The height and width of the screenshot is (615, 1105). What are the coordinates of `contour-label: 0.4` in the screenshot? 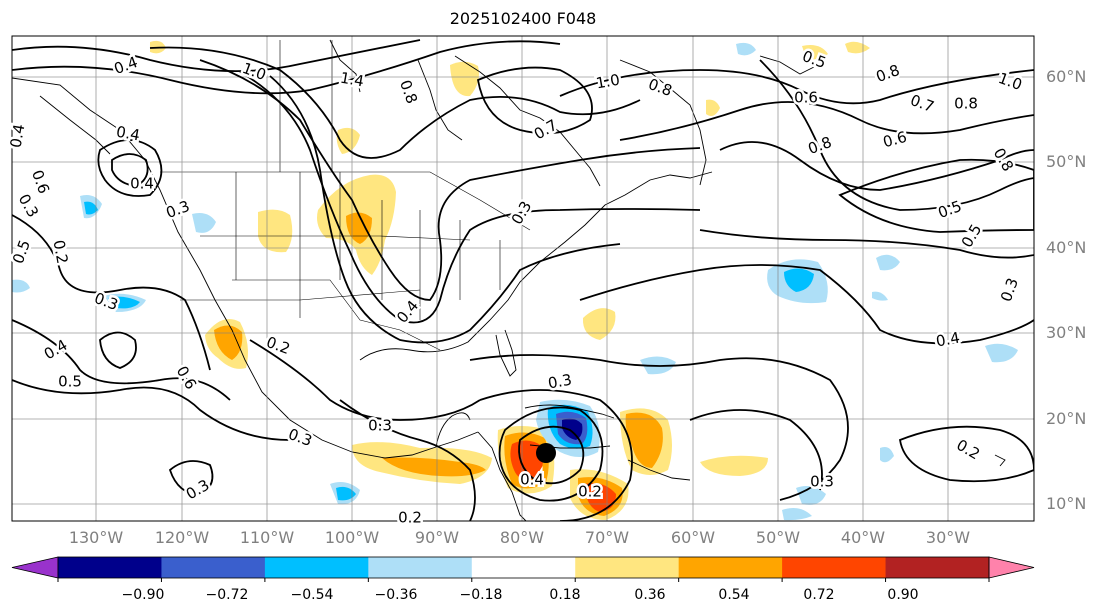 It's located at (948, 340).